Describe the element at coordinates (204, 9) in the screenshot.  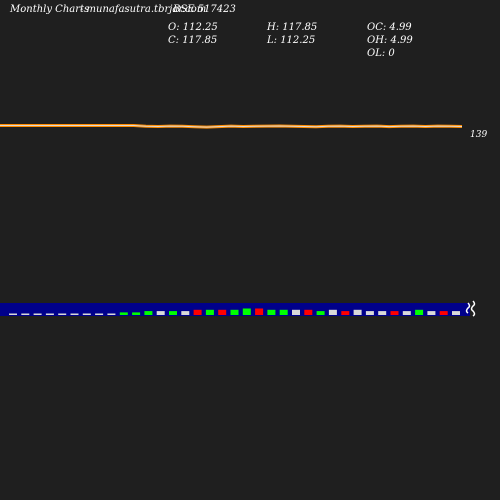
I see `symbol-label: BSE 517423` at that location.